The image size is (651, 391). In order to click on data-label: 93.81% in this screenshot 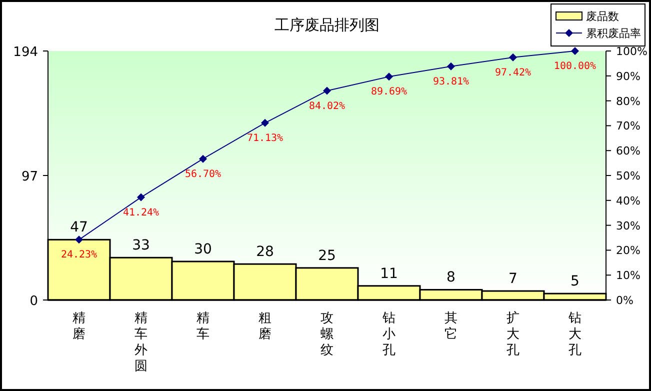, I will do `click(451, 82)`.